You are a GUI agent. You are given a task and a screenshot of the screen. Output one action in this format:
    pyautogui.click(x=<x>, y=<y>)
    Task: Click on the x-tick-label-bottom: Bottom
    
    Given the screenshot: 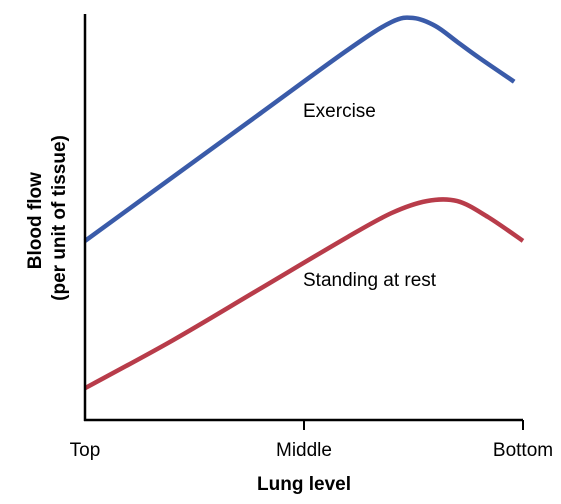 What is the action you would take?
    pyautogui.click(x=523, y=450)
    